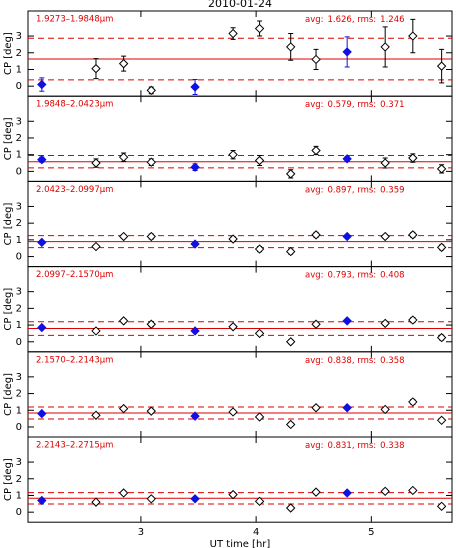  I want to click on rms-value: 0.408, so click(392, 275).